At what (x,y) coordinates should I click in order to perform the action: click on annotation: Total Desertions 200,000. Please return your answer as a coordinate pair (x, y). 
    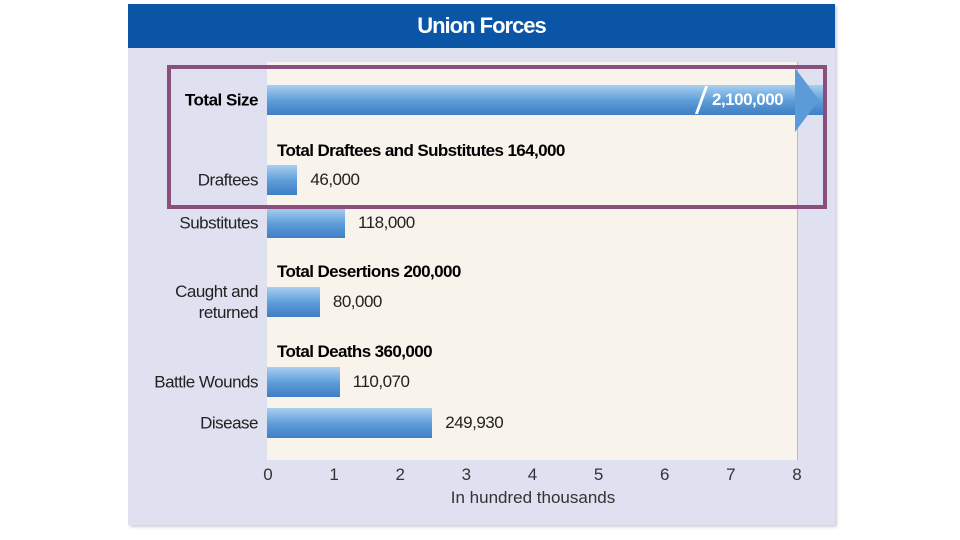
    Looking at the image, I should click on (369, 271).